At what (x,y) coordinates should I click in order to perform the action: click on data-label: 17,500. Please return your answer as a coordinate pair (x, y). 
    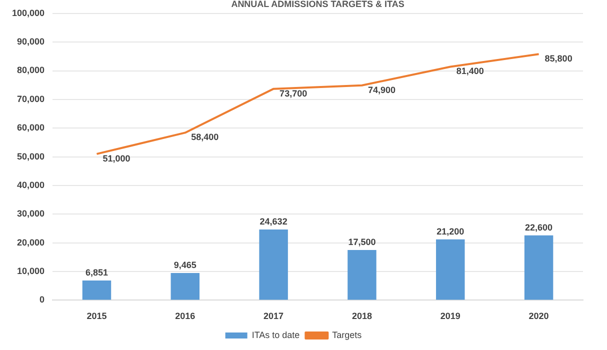
    Looking at the image, I should click on (362, 241).